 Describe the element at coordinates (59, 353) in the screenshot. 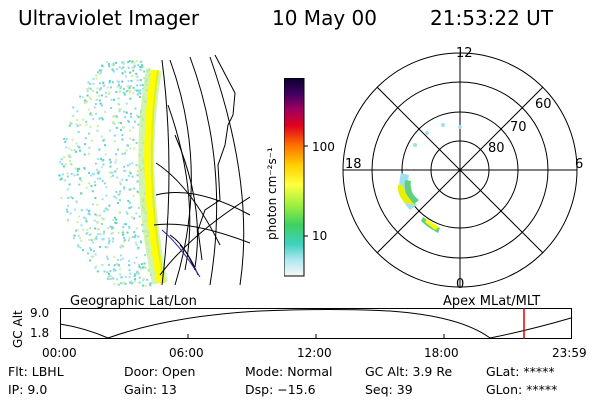

I see `altitude-xtick-0000: 00:00` at that location.